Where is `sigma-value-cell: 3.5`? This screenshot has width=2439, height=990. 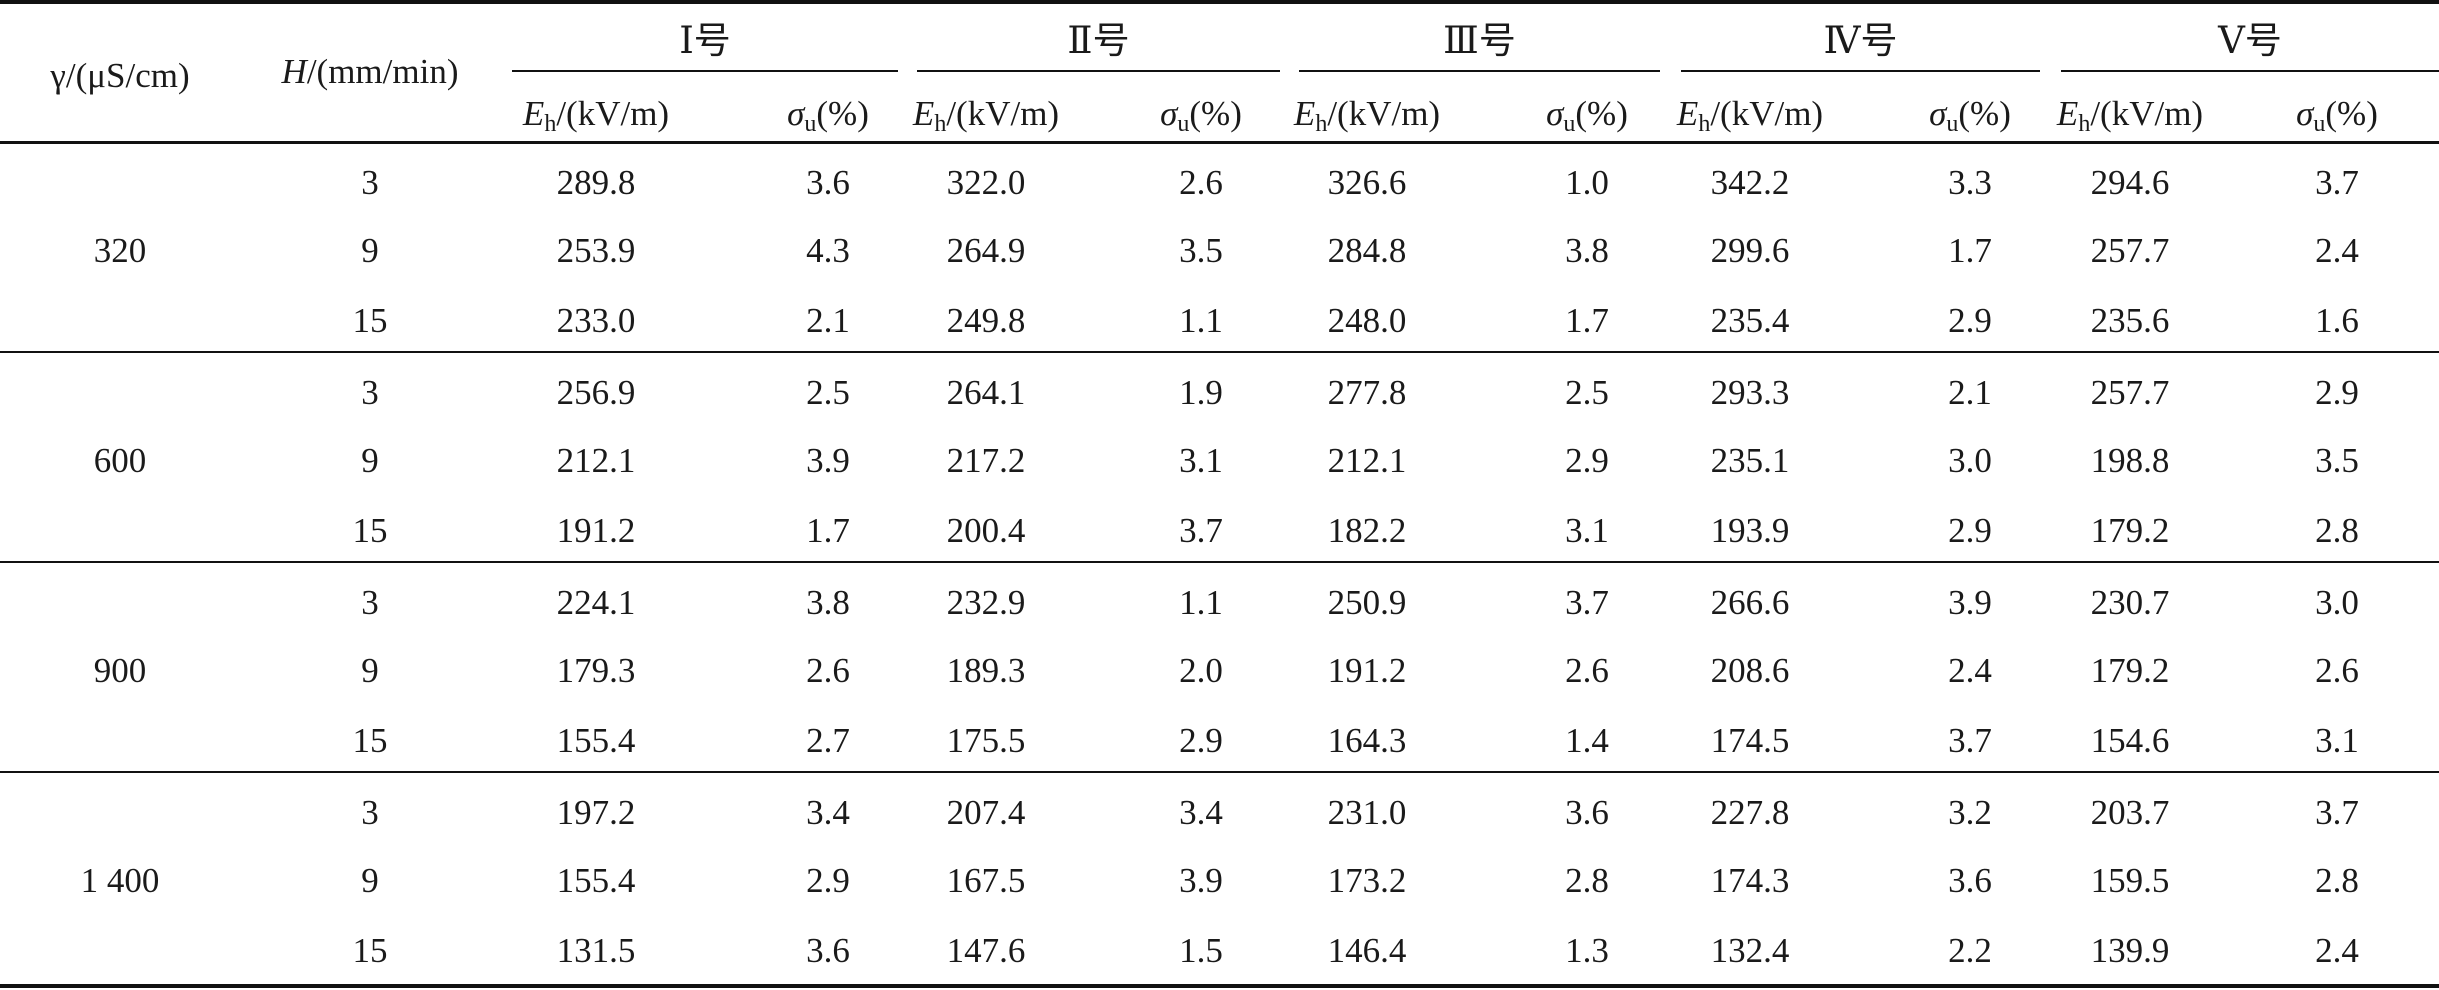 sigma-value-cell: 3.5 is located at coordinates (2337, 460).